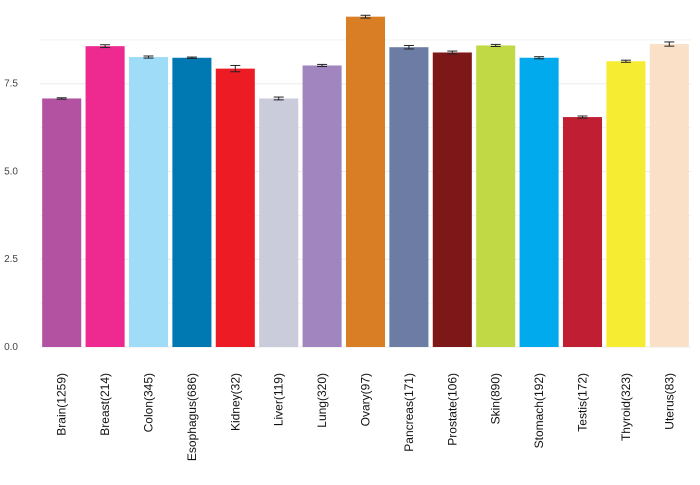 Image resolution: width=700 pixels, height=485 pixels. I want to click on x-tick-label: Prostate(106), so click(452, 409).